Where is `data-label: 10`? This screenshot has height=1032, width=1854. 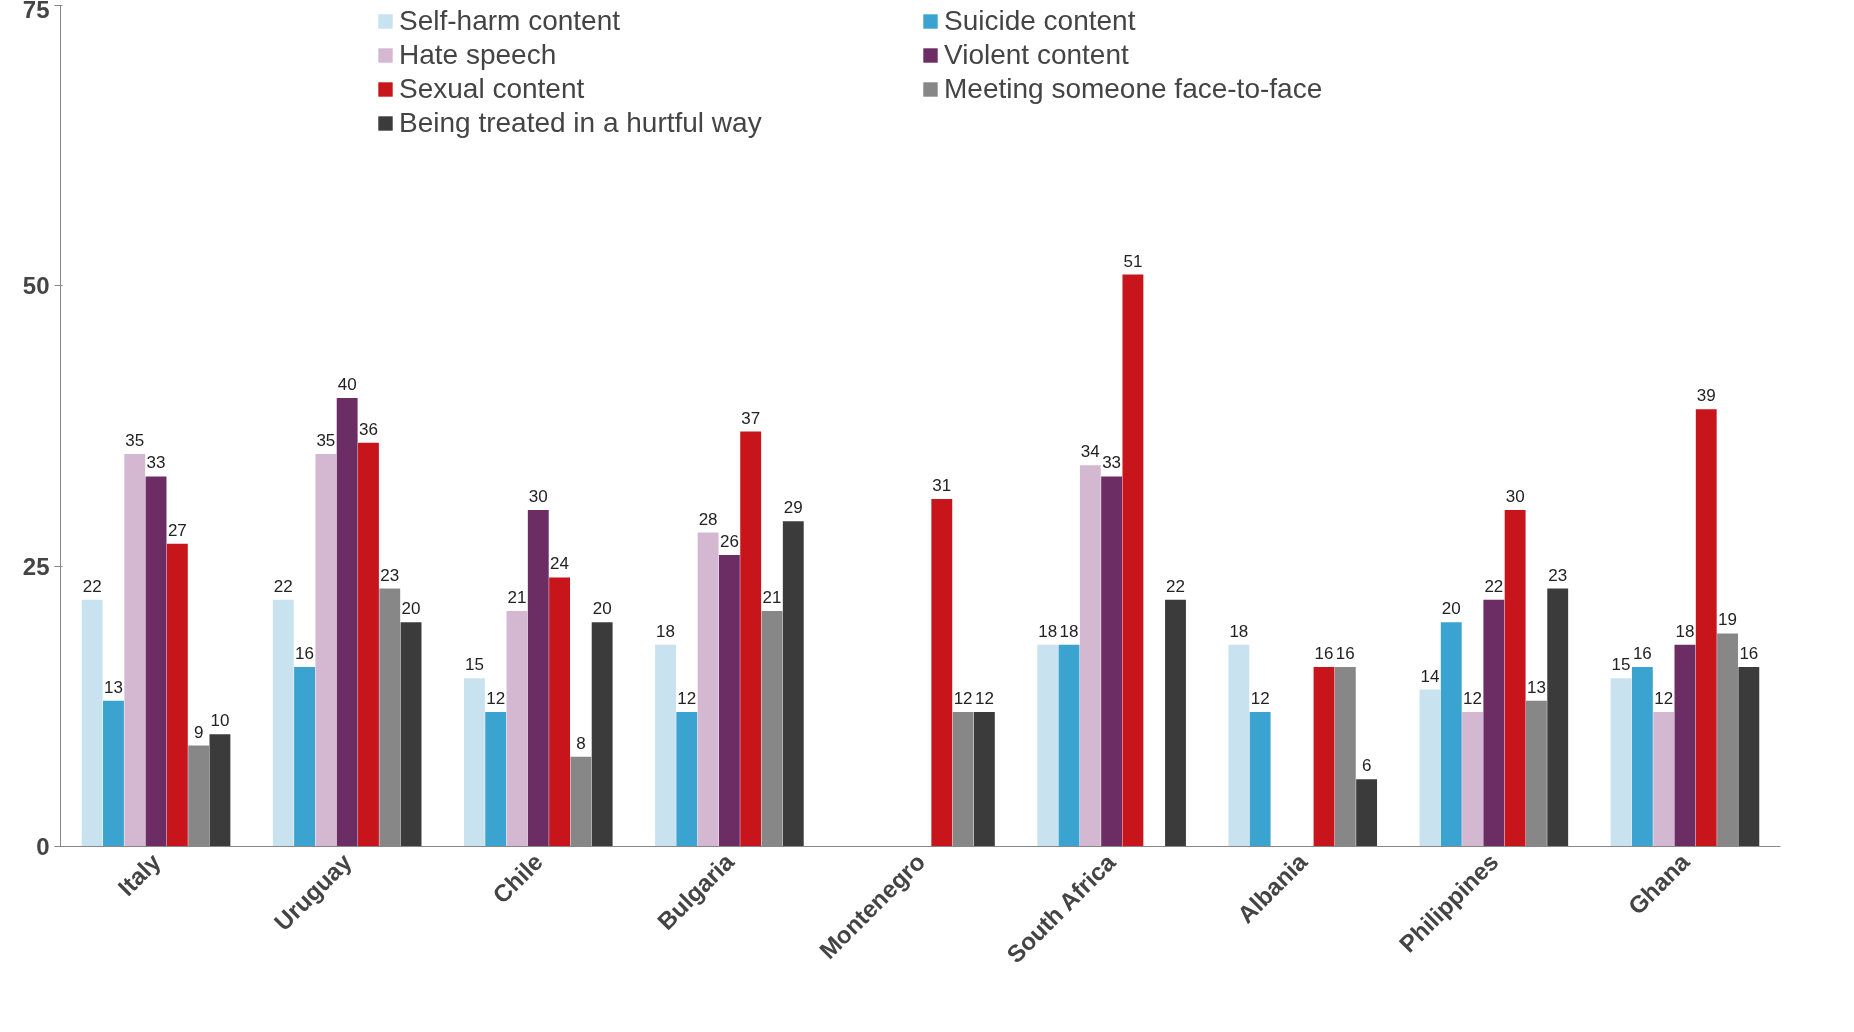 data-label: 10 is located at coordinates (220, 721).